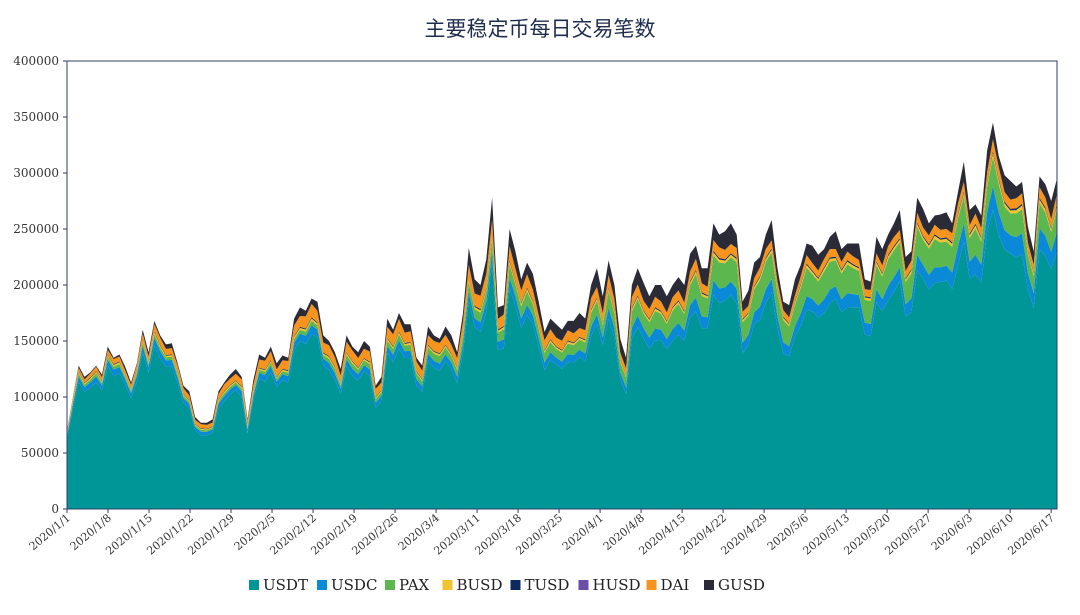 The height and width of the screenshot is (615, 1080). What do you see at coordinates (285, 585) in the screenshot?
I see `legend-label: USDT` at bounding box center [285, 585].